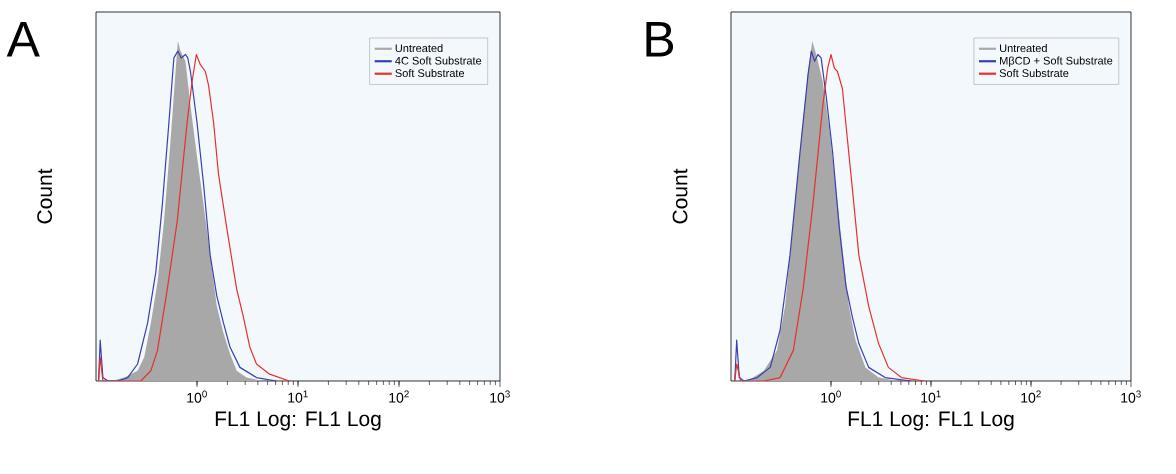 This screenshot has height=474, width=1176. What do you see at coordinates (438, 60) in the screenshot?
I see `legend-label: 4C Soft Substrate` at bounding box center [438, 60].